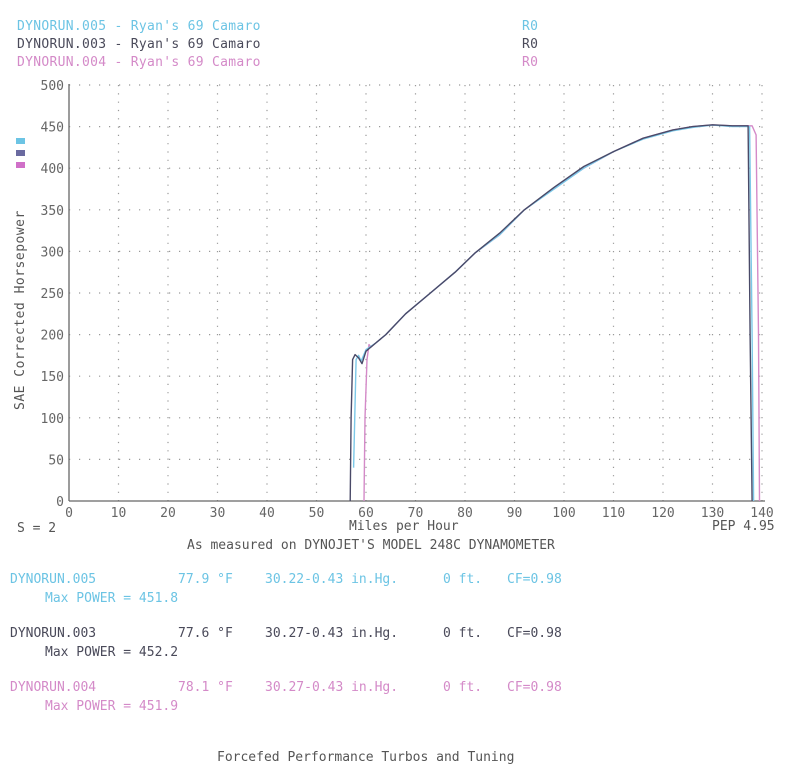 The height and width of the screenshot is (783, 800). Describe the element at coordinates (530, 44) in the screenshot. I see `run-code-003: R0` at that location.